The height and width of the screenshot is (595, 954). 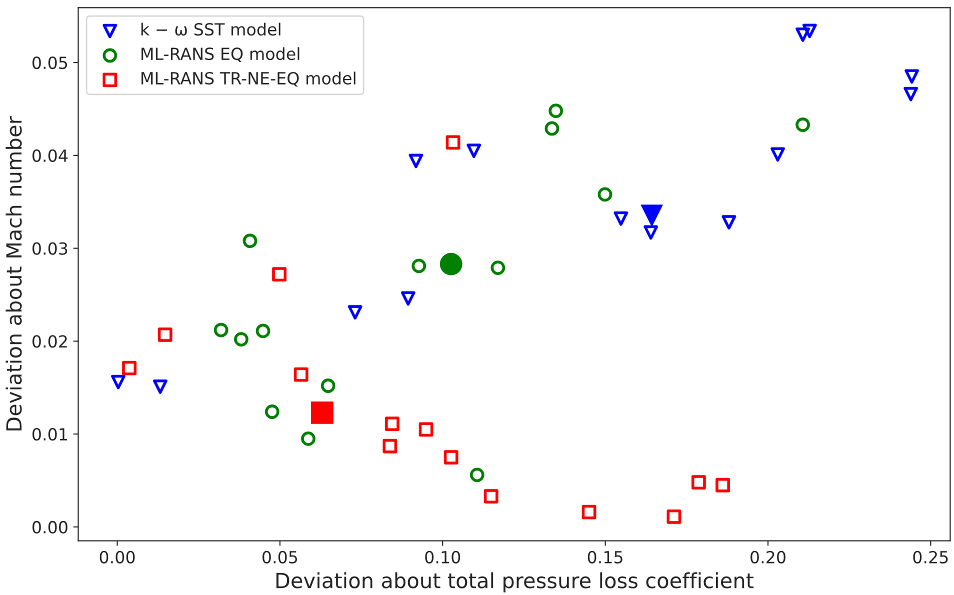 I want to click on legend-label: ML-RANS TR-NE-EQ model, so click(x=249, y=79).